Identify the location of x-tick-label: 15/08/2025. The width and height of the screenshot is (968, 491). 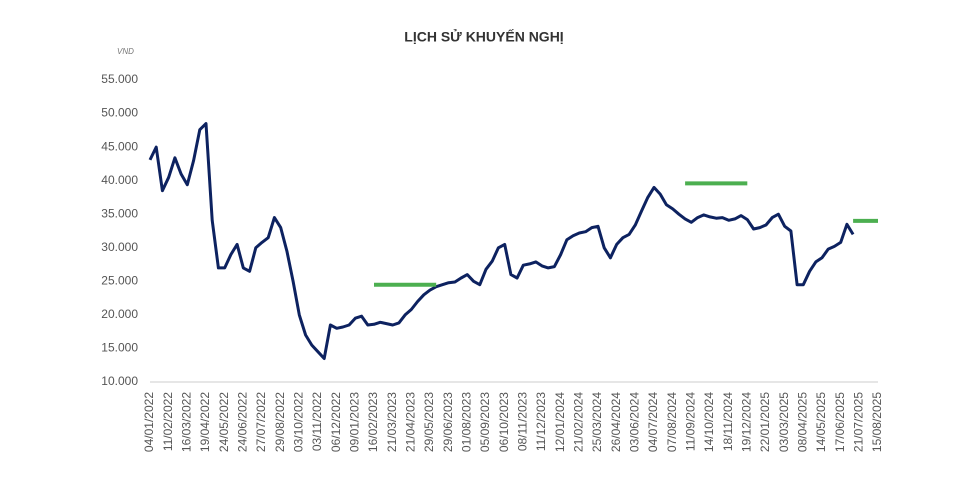
(877, 422).